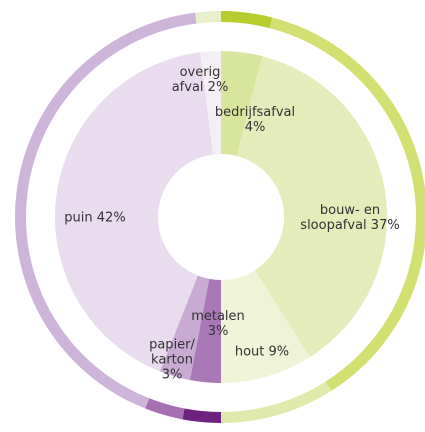  I want to click on segment-label: bedrijfsafval 4%, so click(255, 120).